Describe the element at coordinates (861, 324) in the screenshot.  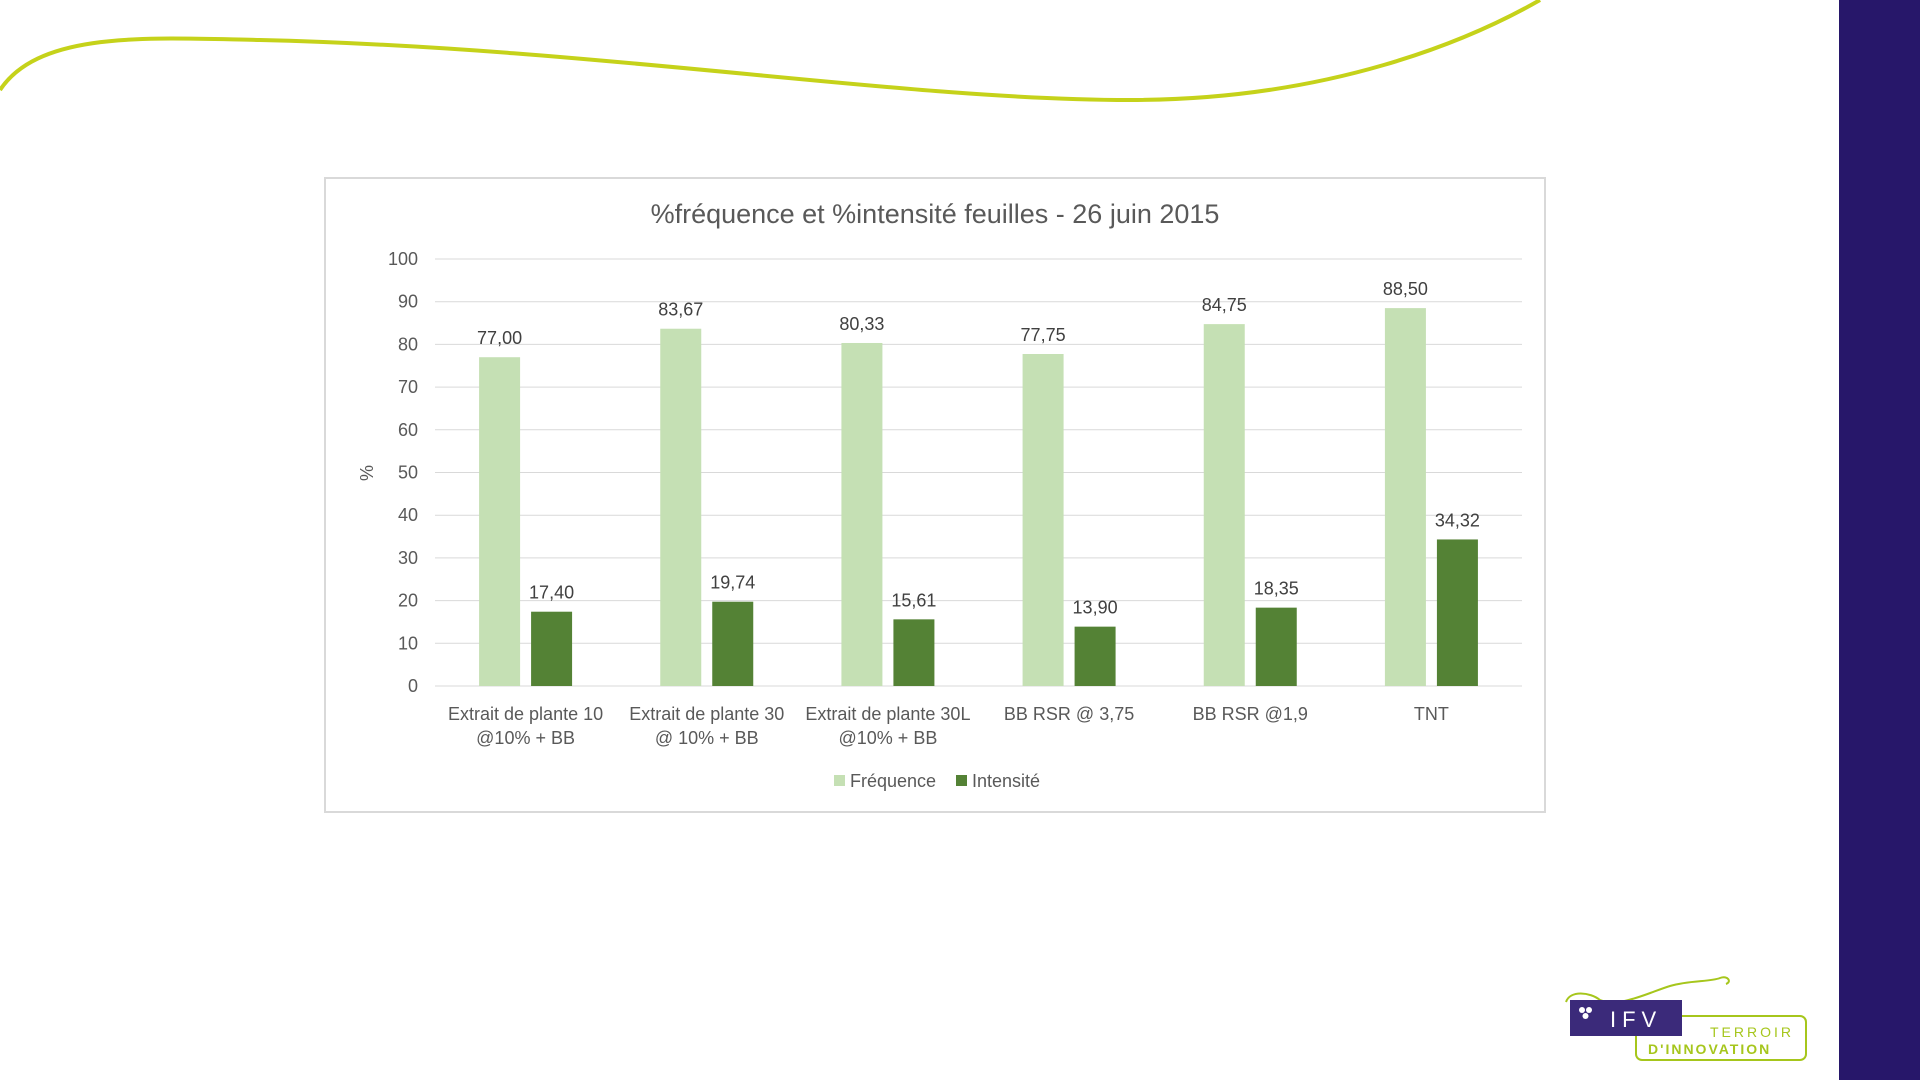
I see `data-label: 80,33` at that location.